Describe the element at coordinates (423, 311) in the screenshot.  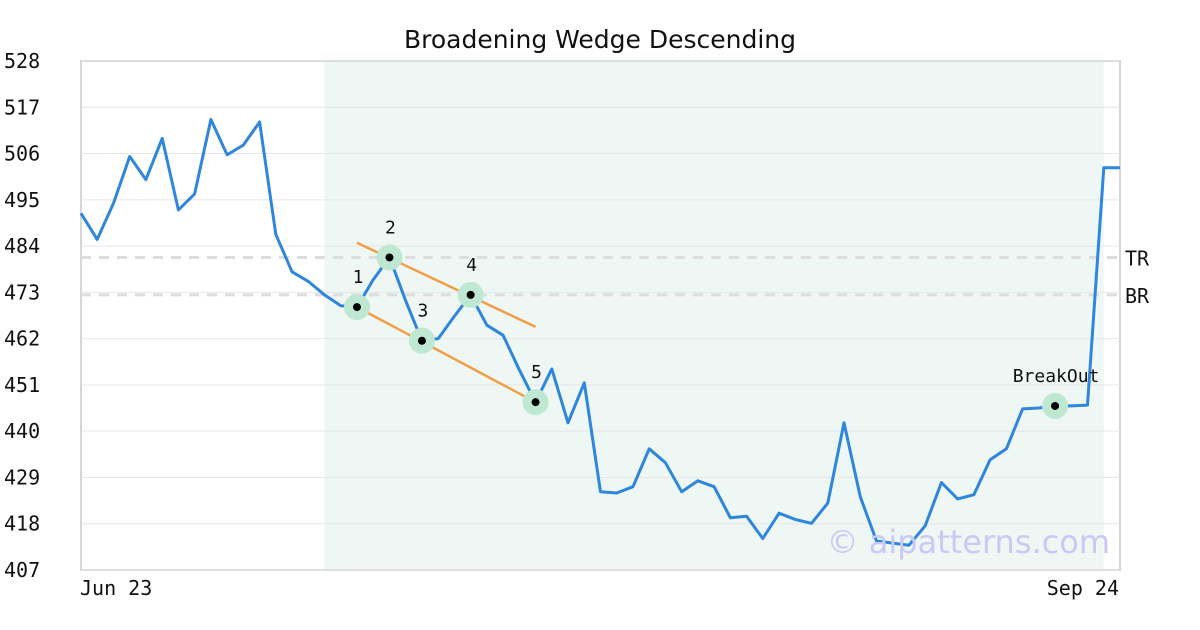
I see `marker-label-3: 3` at that location.